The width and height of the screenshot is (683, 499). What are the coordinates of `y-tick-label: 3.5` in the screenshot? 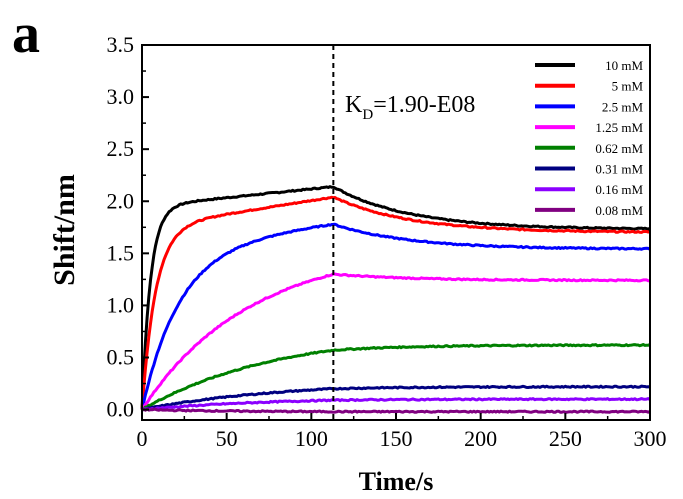 It's located at (121, 44).